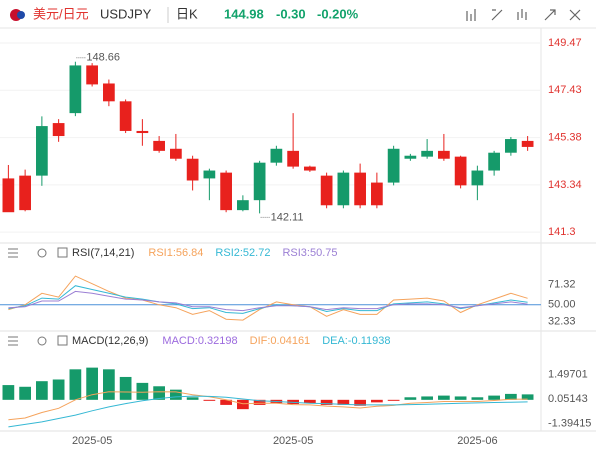  Describe the element at coordinates (21, 15) in the screenshot. I see `flag-icon` at that location.